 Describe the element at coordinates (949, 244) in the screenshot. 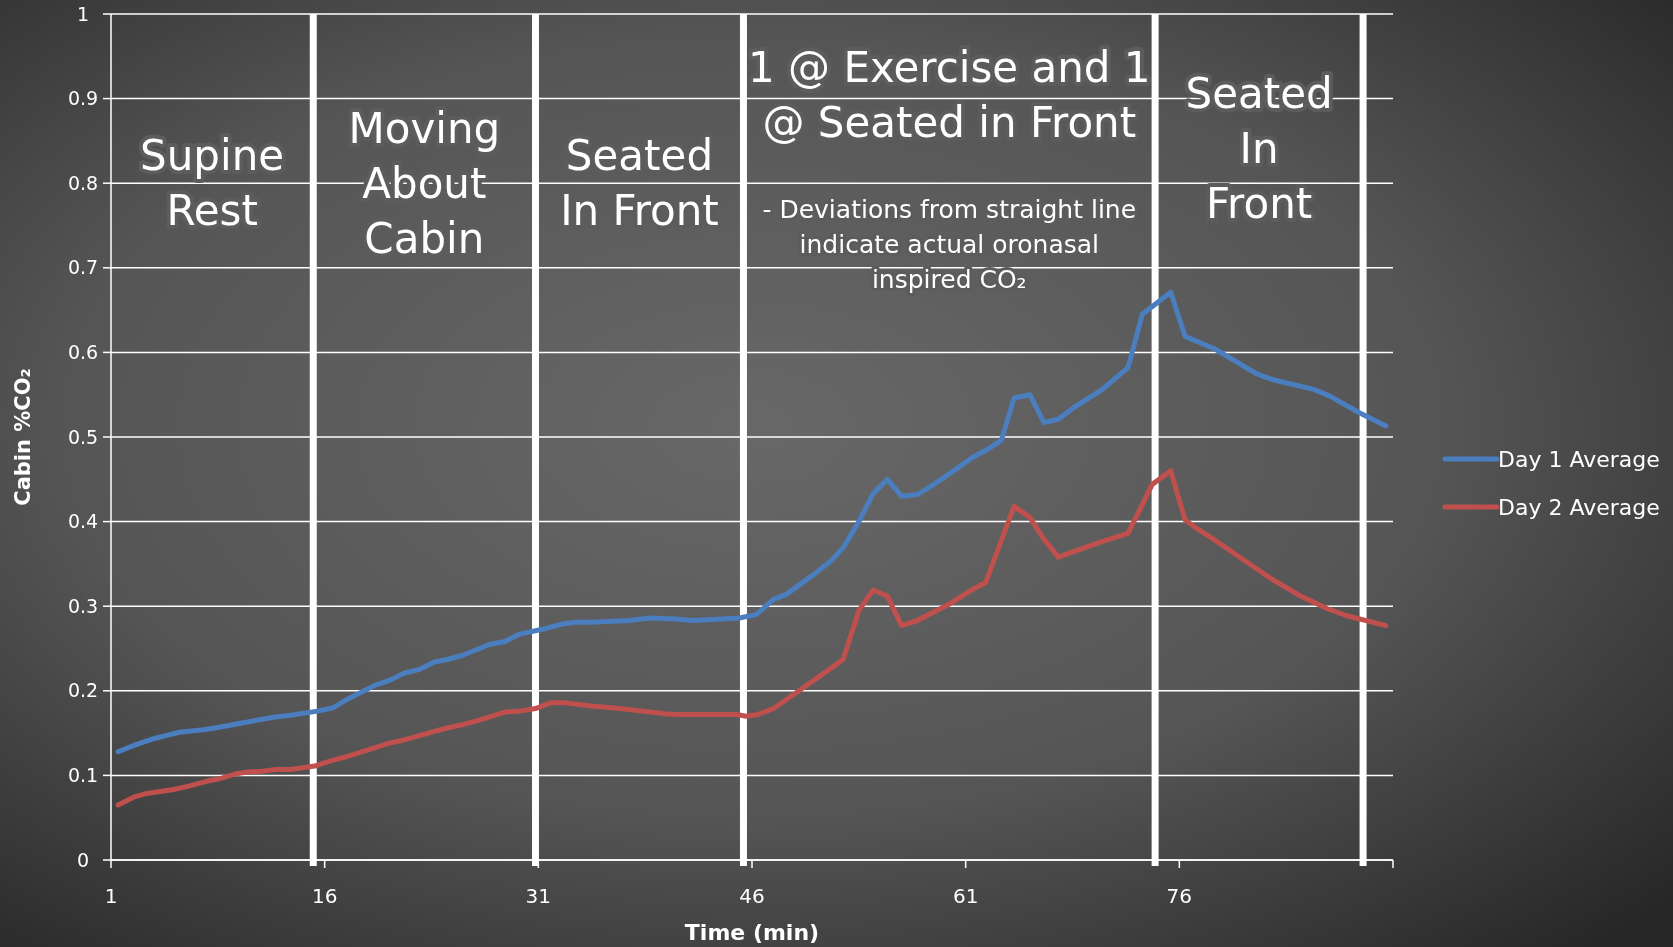

I see `annotation: - Deviations from straight line indicate actual oronasal inspired CO₂` at that location.